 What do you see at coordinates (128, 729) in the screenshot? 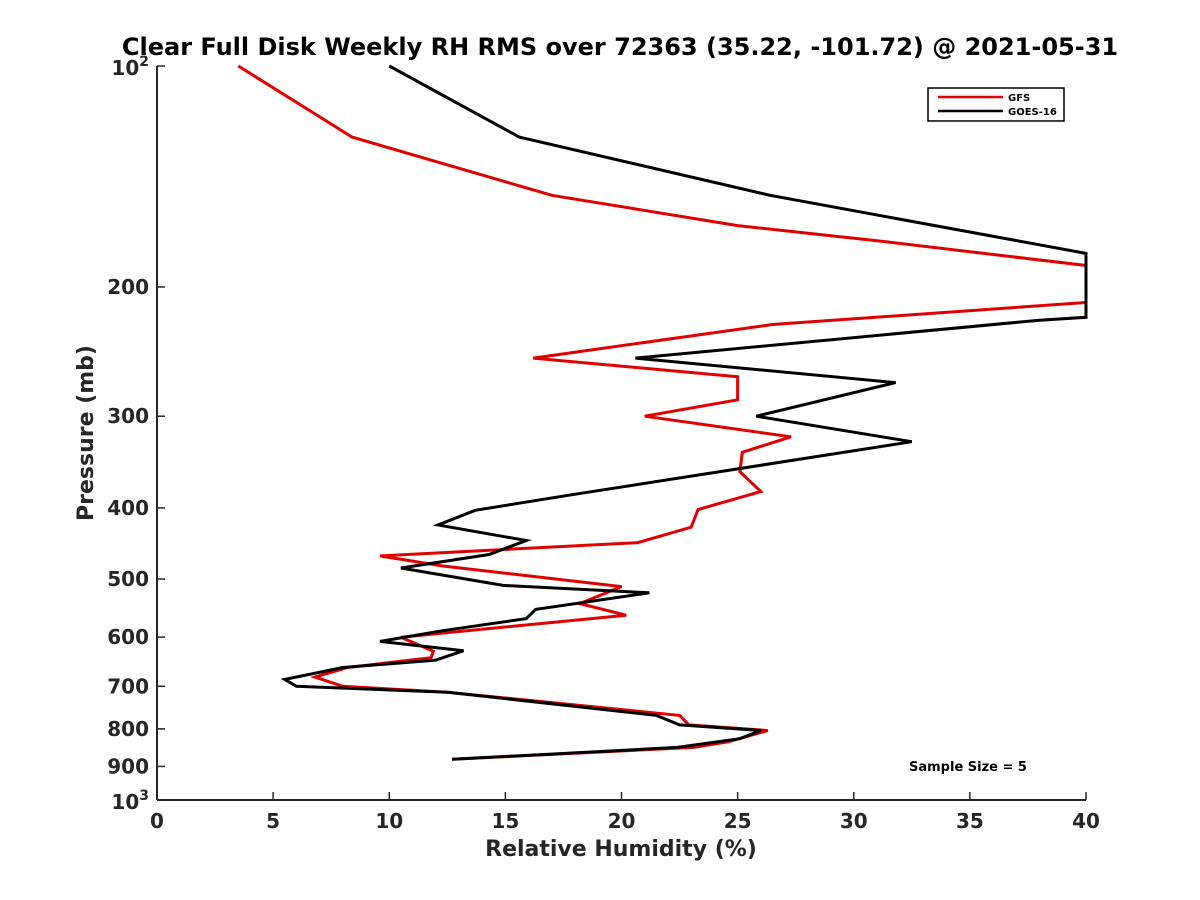
I see `y-tick-label: 800` at bounding box center [128, 729].